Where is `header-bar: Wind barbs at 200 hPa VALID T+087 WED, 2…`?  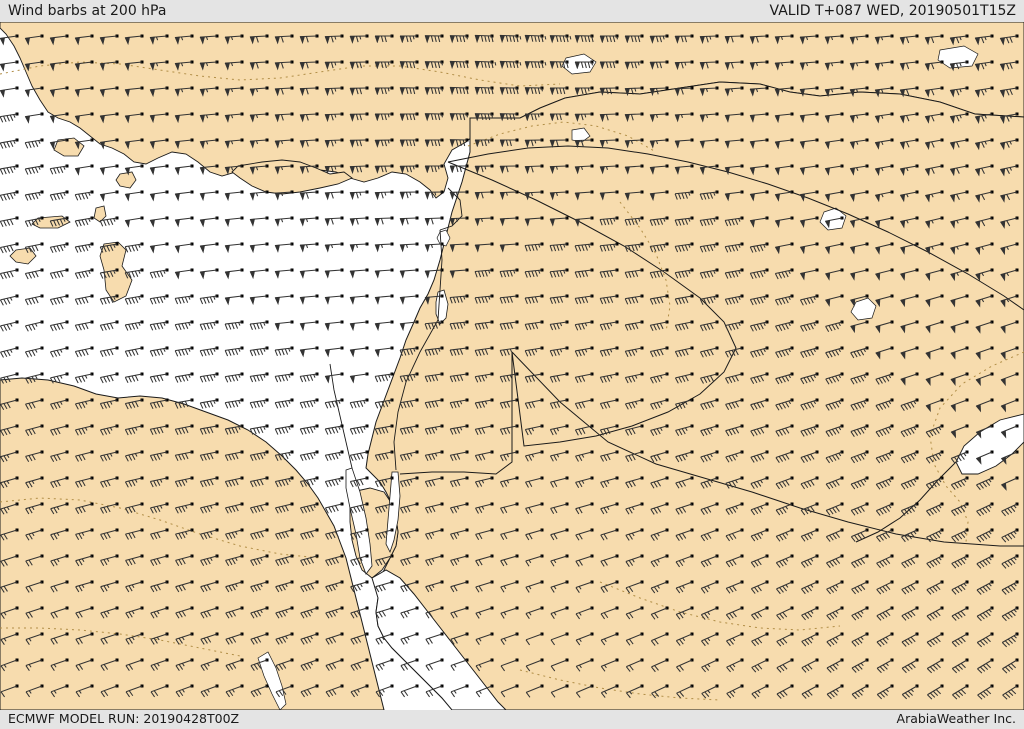
header-bar: Wind barbs at 200 hPa VALID T+087 WED, 2… is located at coordinates (512, 11).